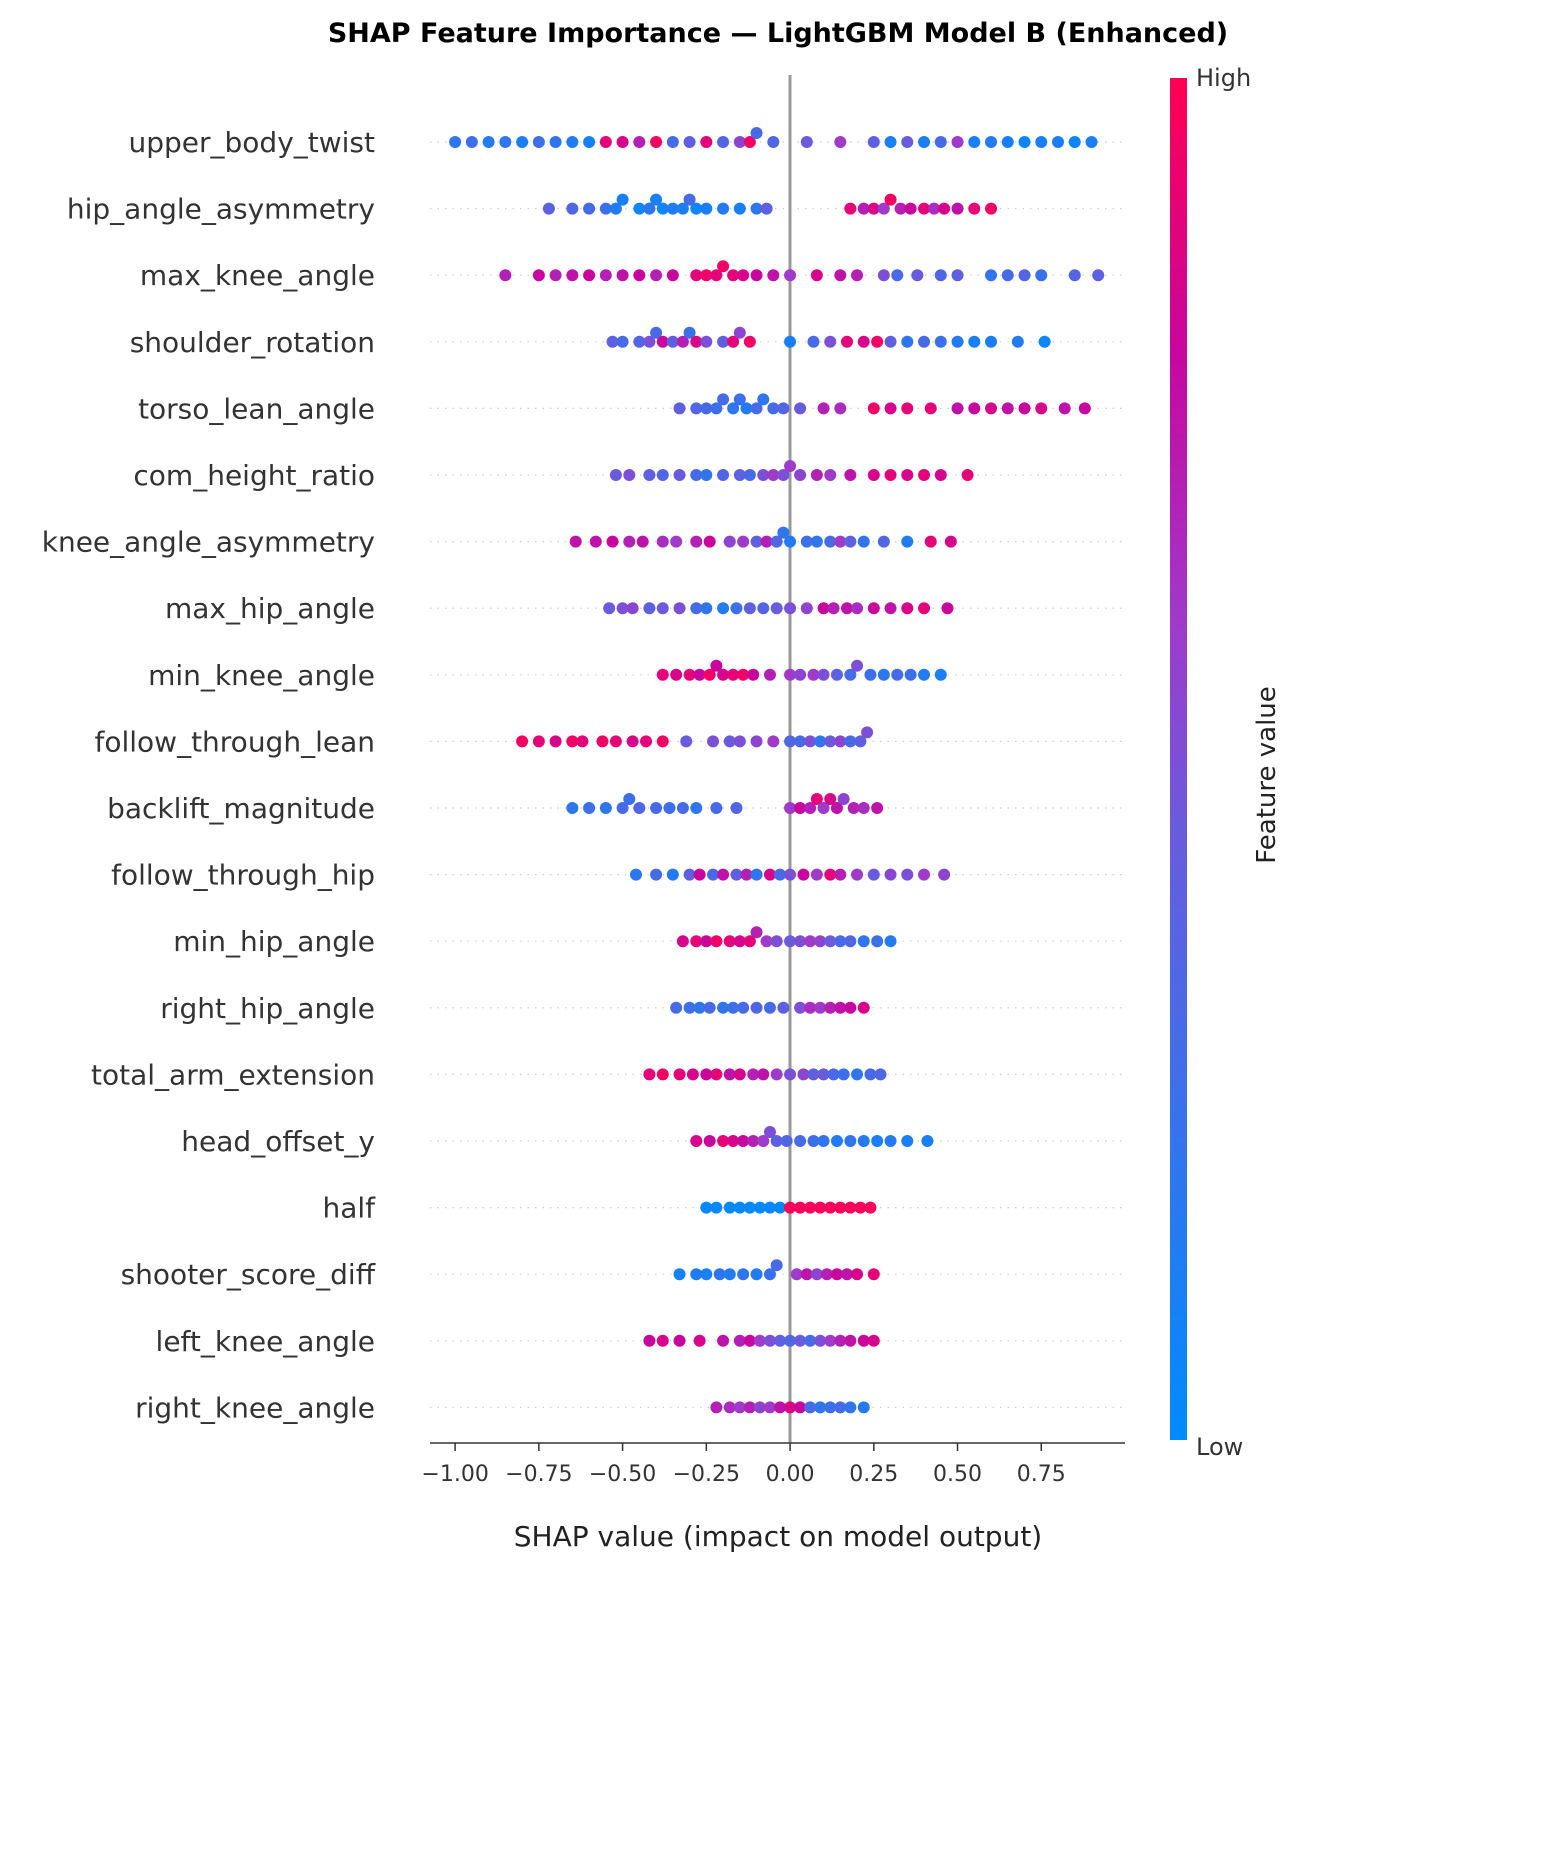  I want to click on feature-label: min_hip_angle, so click(274, 941).